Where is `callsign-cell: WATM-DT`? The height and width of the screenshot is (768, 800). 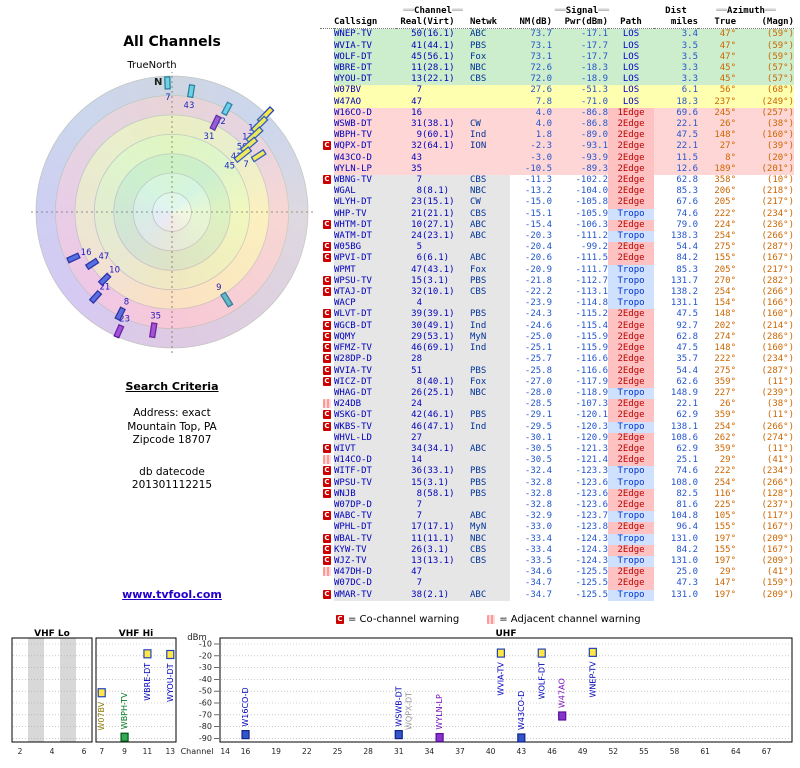 callsign-cell: WATM-DT is located at coordinates (365, 237).